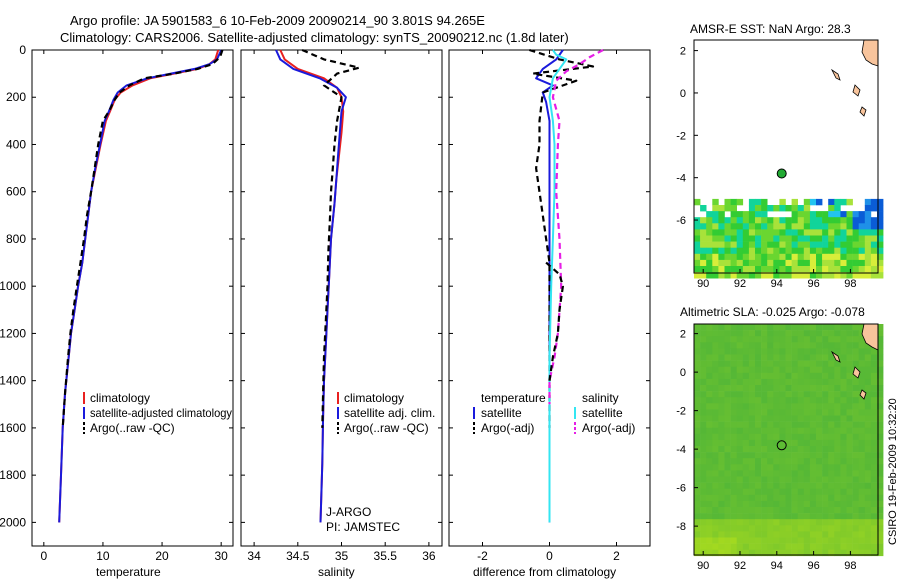  Describe the element at coordinates (703, 566) in the screenshot. I see `map-x-tick-label: 90` at that location.